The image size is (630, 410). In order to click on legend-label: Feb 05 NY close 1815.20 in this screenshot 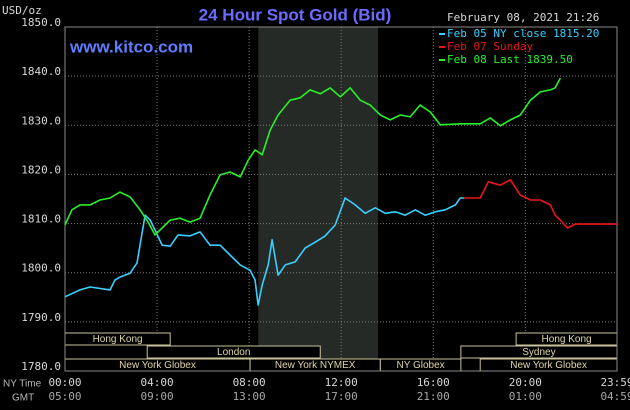, I will do `click(523, 33)`.